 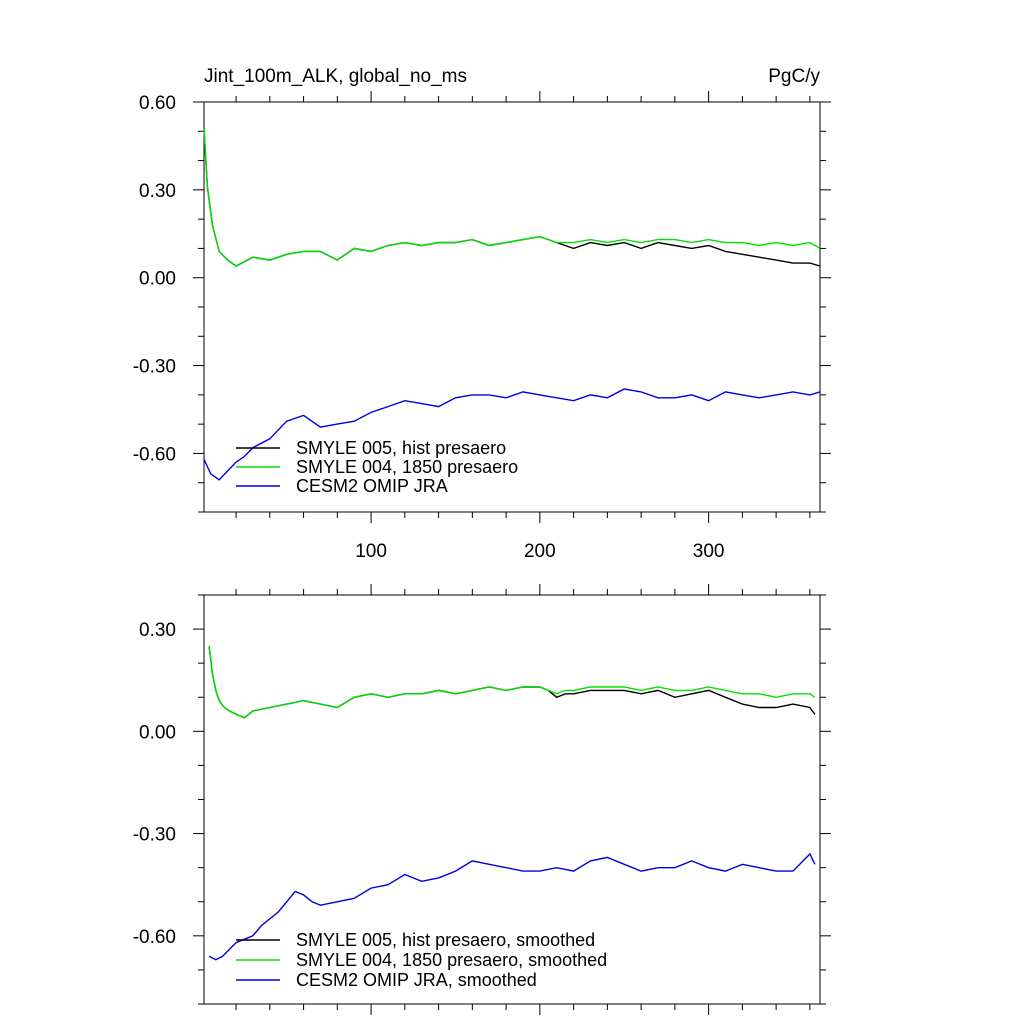 I want to click on legend-label-1: SMYLE 005, hist presaero, so click(x=401, y=448).